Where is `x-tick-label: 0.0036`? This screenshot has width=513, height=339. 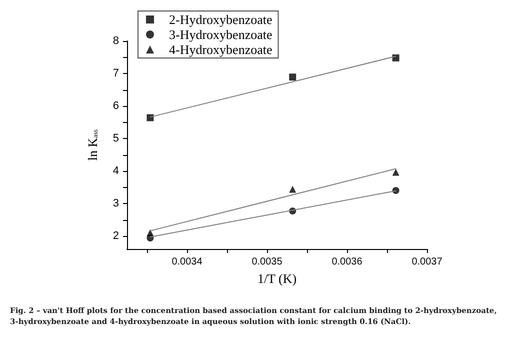
x-tick-label: 0.0036 is located at coordinates (347, 262).